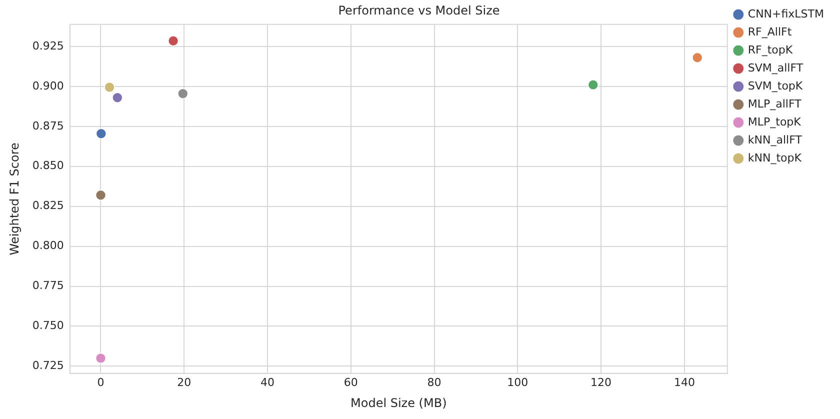  I want to click on y-tick-label: 0.800, so click(48, 245).